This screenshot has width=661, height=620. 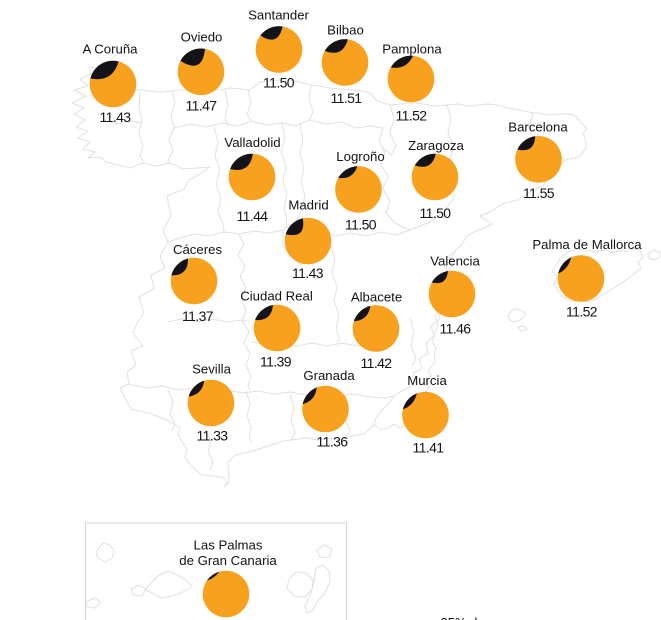 I want to click on svg-text: Granada, so click(x=329, y=375).